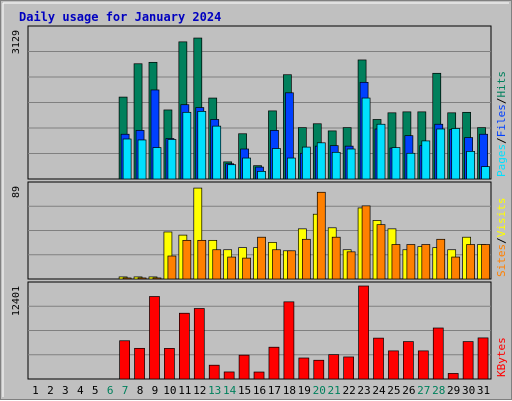 The height and width of the screenshot is (401, 512). Describe the element at coordinates (244, 390) in the screenshot. I see `x-tick-label: 15` at that location.